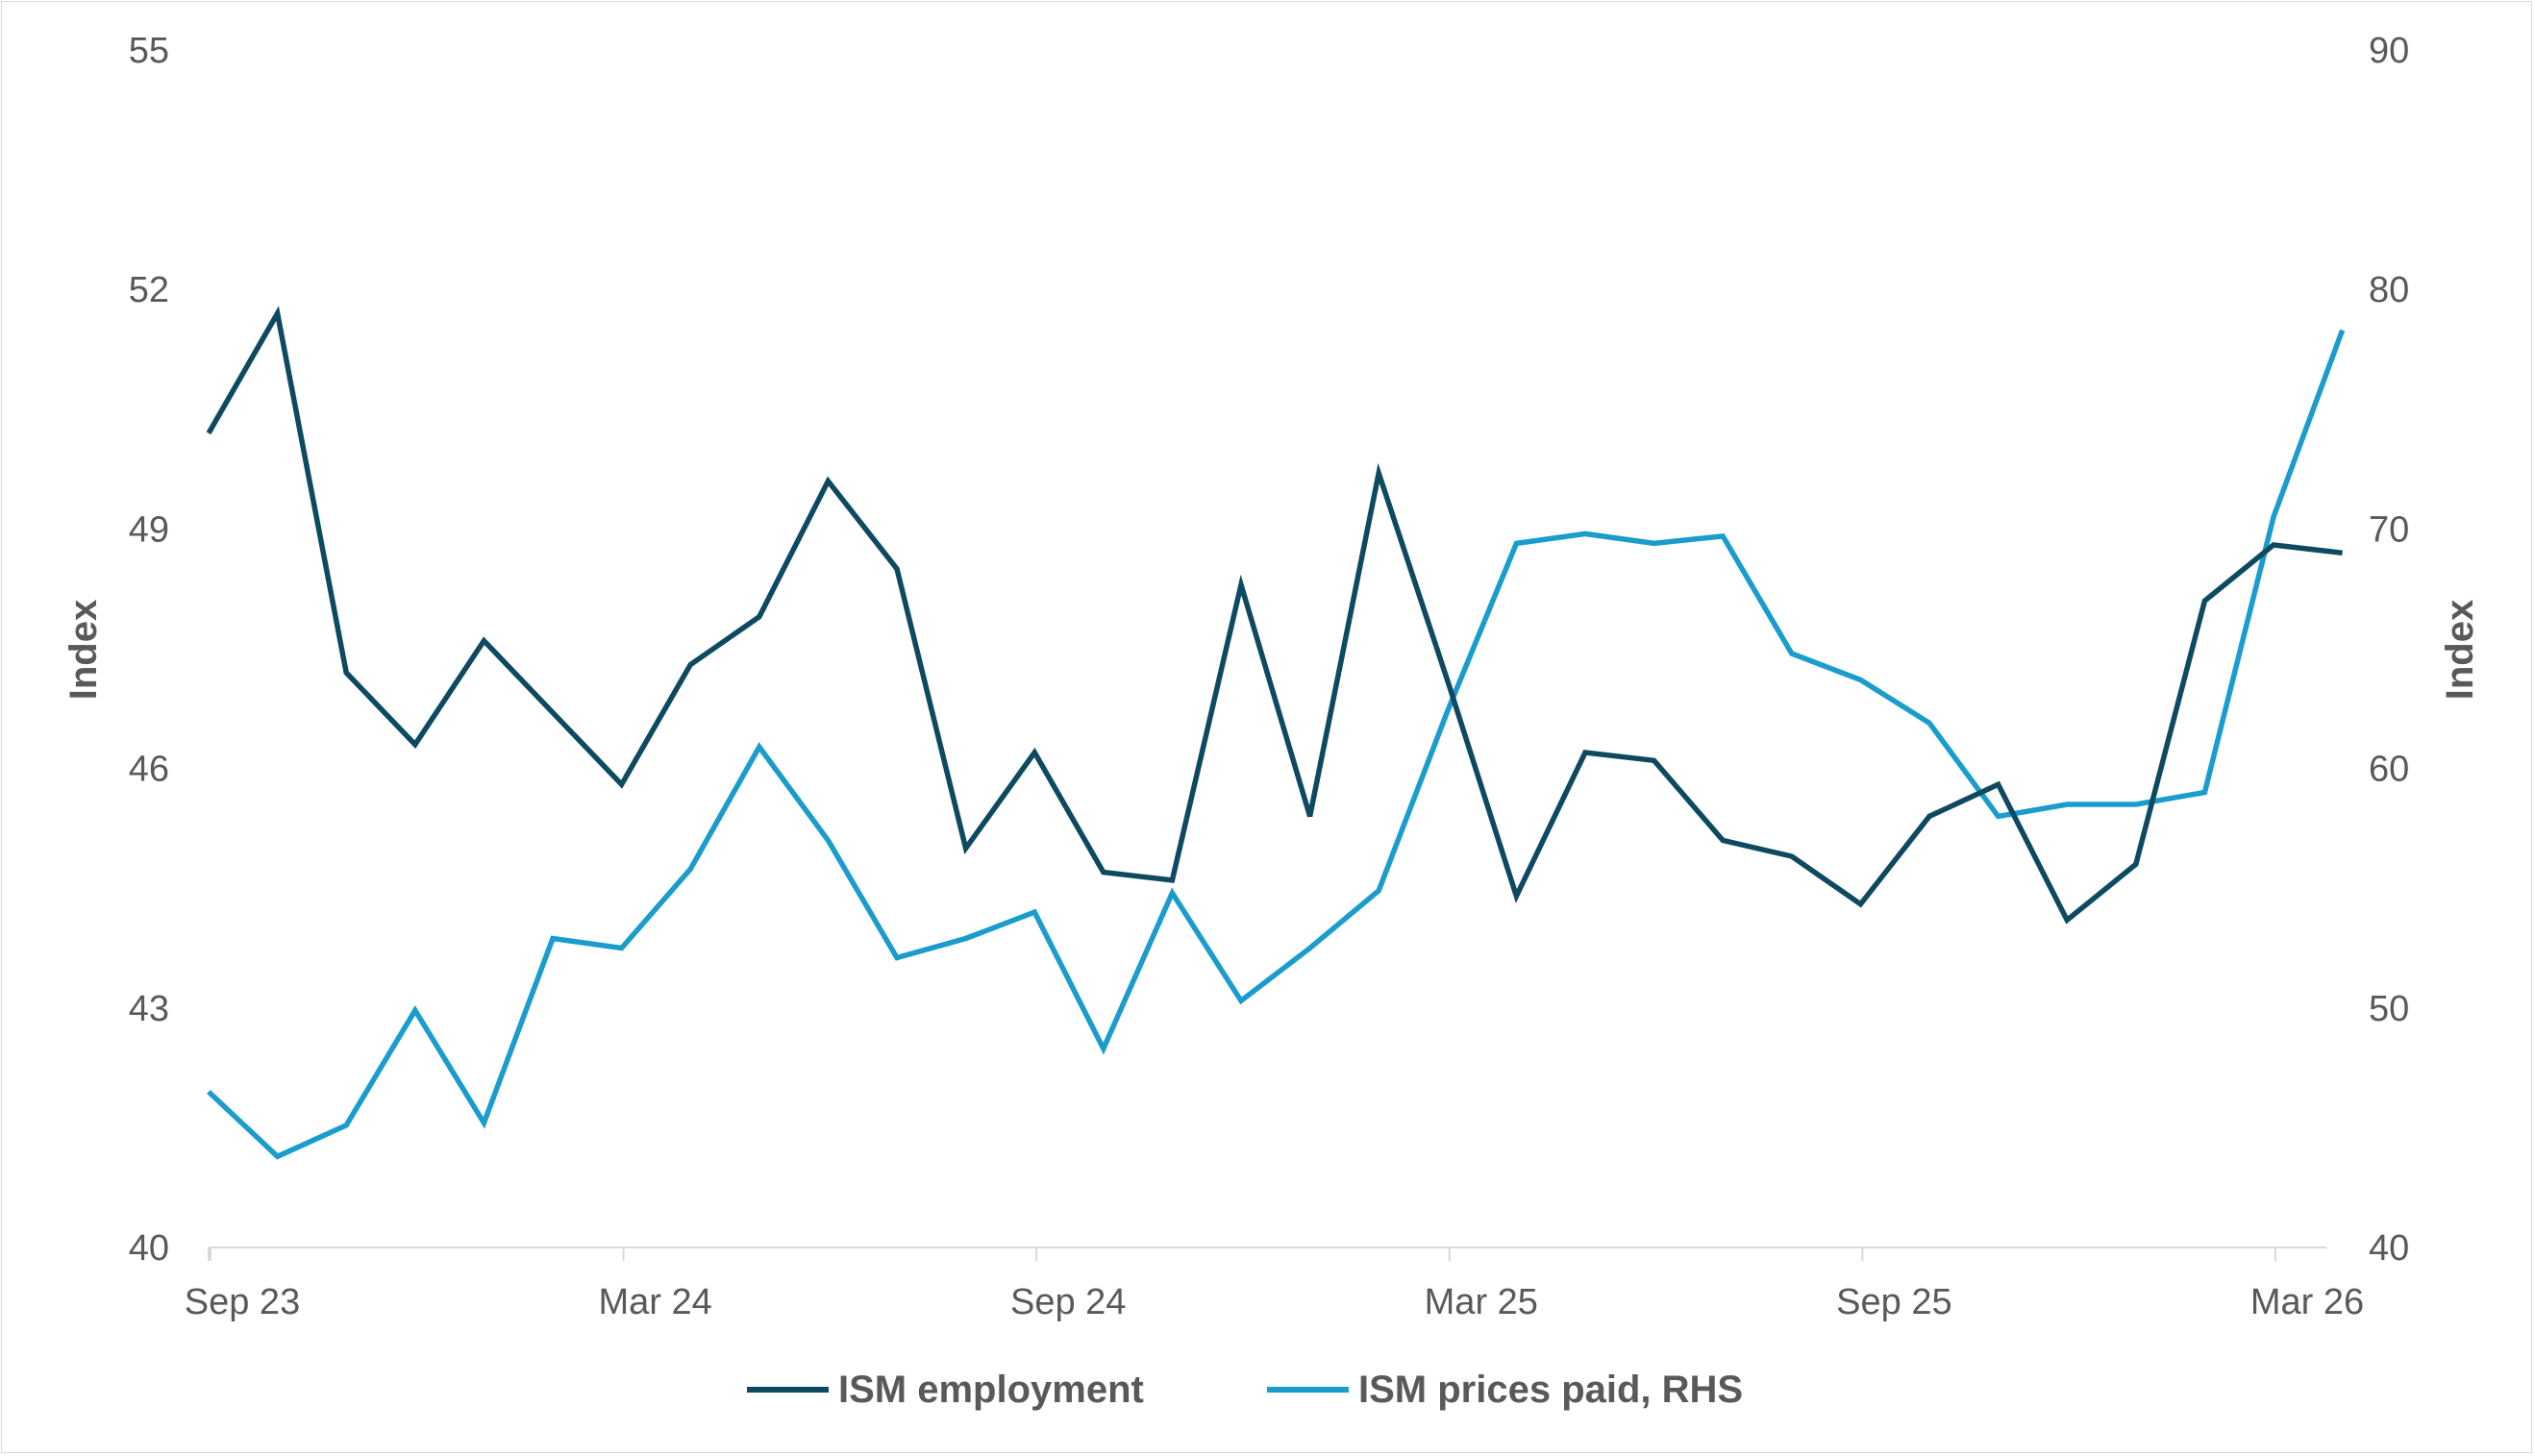  I want to click on x-tick-label: Mar 25, so click(1481, 1302).